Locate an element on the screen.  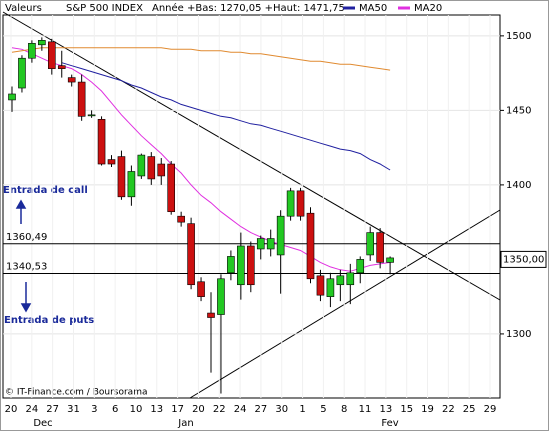
x-tick-label: 29 is located at coordinates (490, 409).